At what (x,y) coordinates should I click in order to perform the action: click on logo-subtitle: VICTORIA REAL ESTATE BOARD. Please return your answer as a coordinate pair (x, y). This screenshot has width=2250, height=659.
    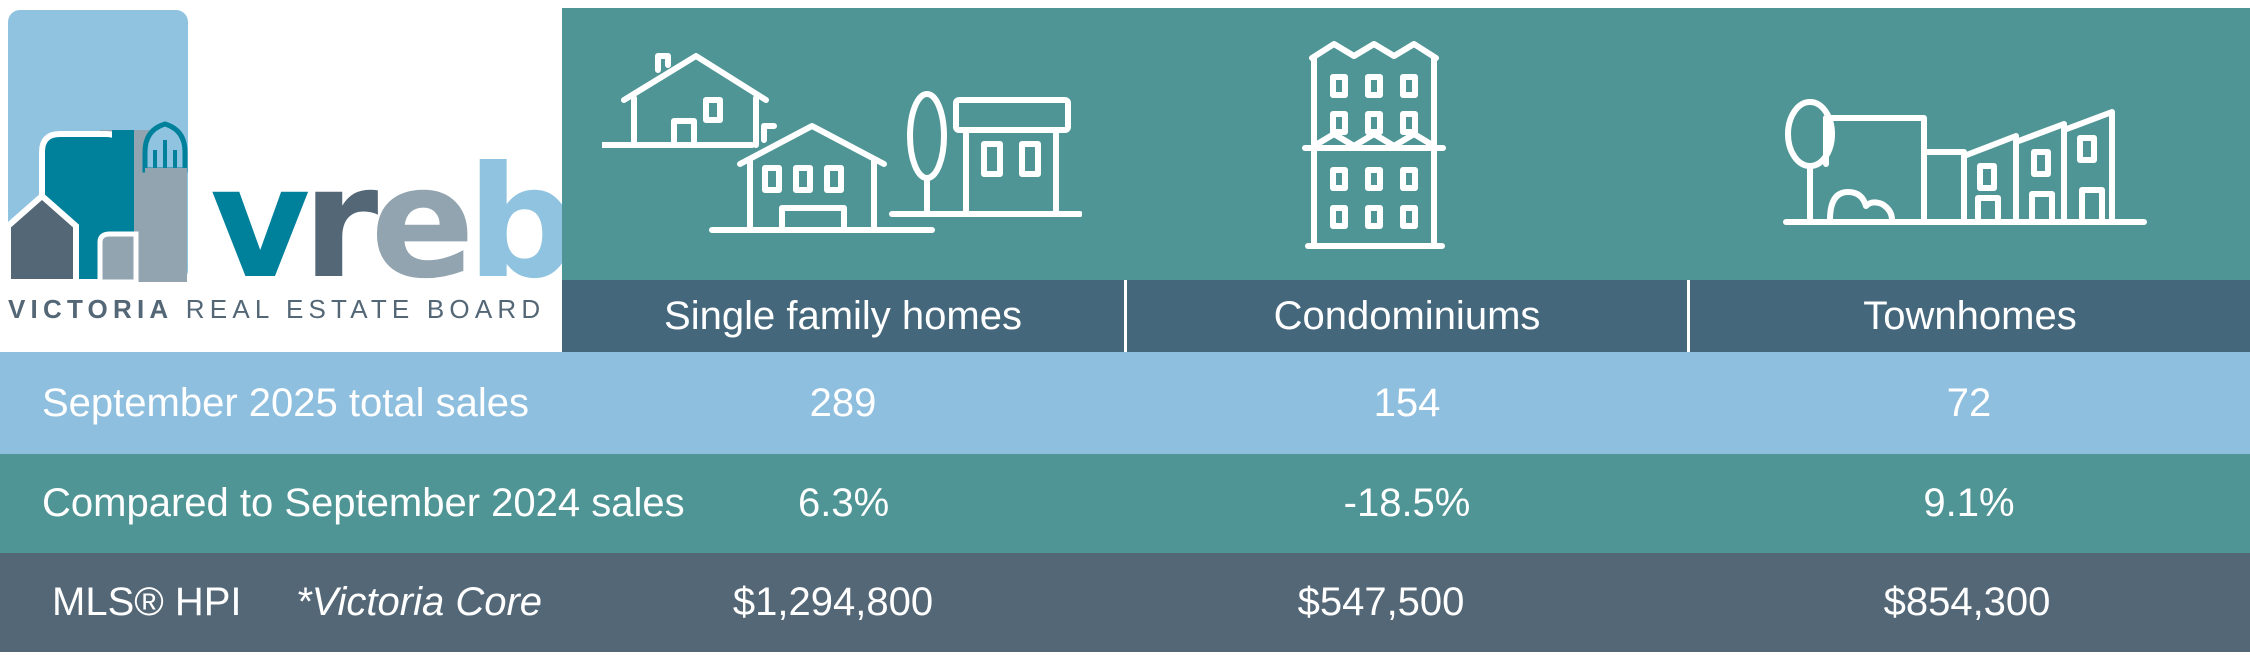
    Looking at the image, I should click on (277, 309).